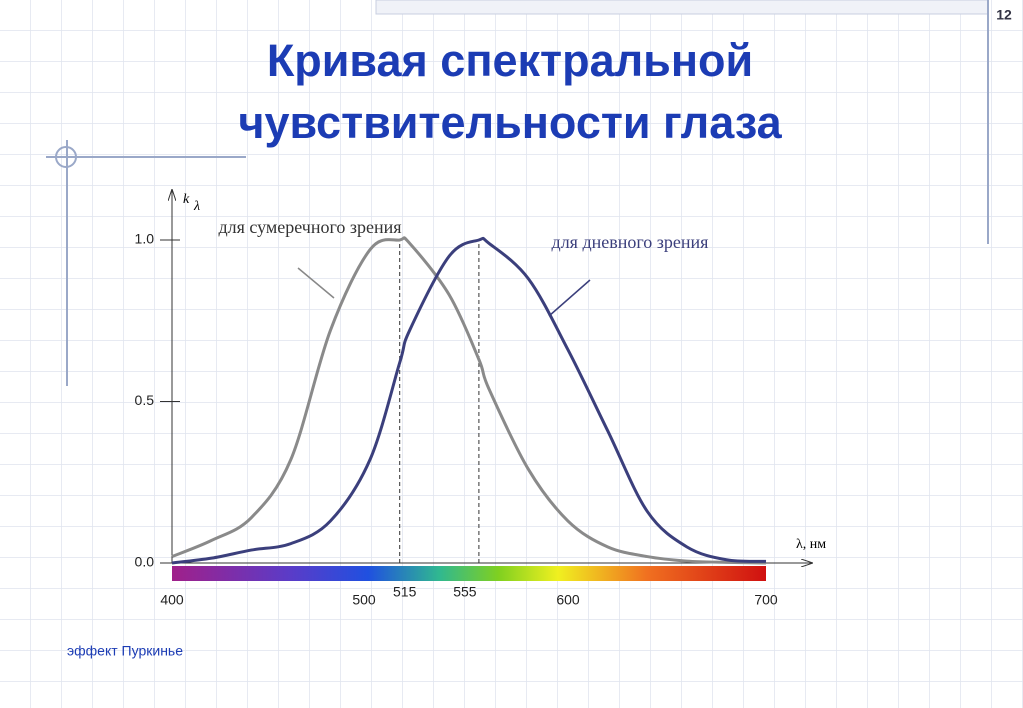  Describe the element at coordinates (145, 562) in the screenshot. I see `y-tick-label: 0.0` at that location.